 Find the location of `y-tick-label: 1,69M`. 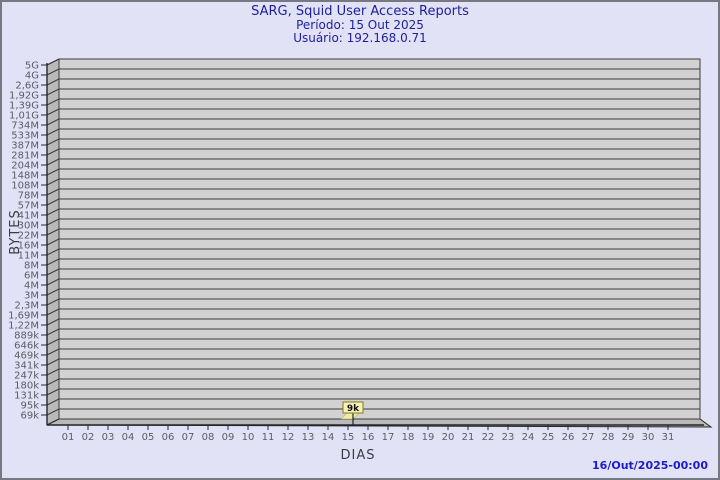

y-tick-label: 1,69M is located at coordinates (23, 316).